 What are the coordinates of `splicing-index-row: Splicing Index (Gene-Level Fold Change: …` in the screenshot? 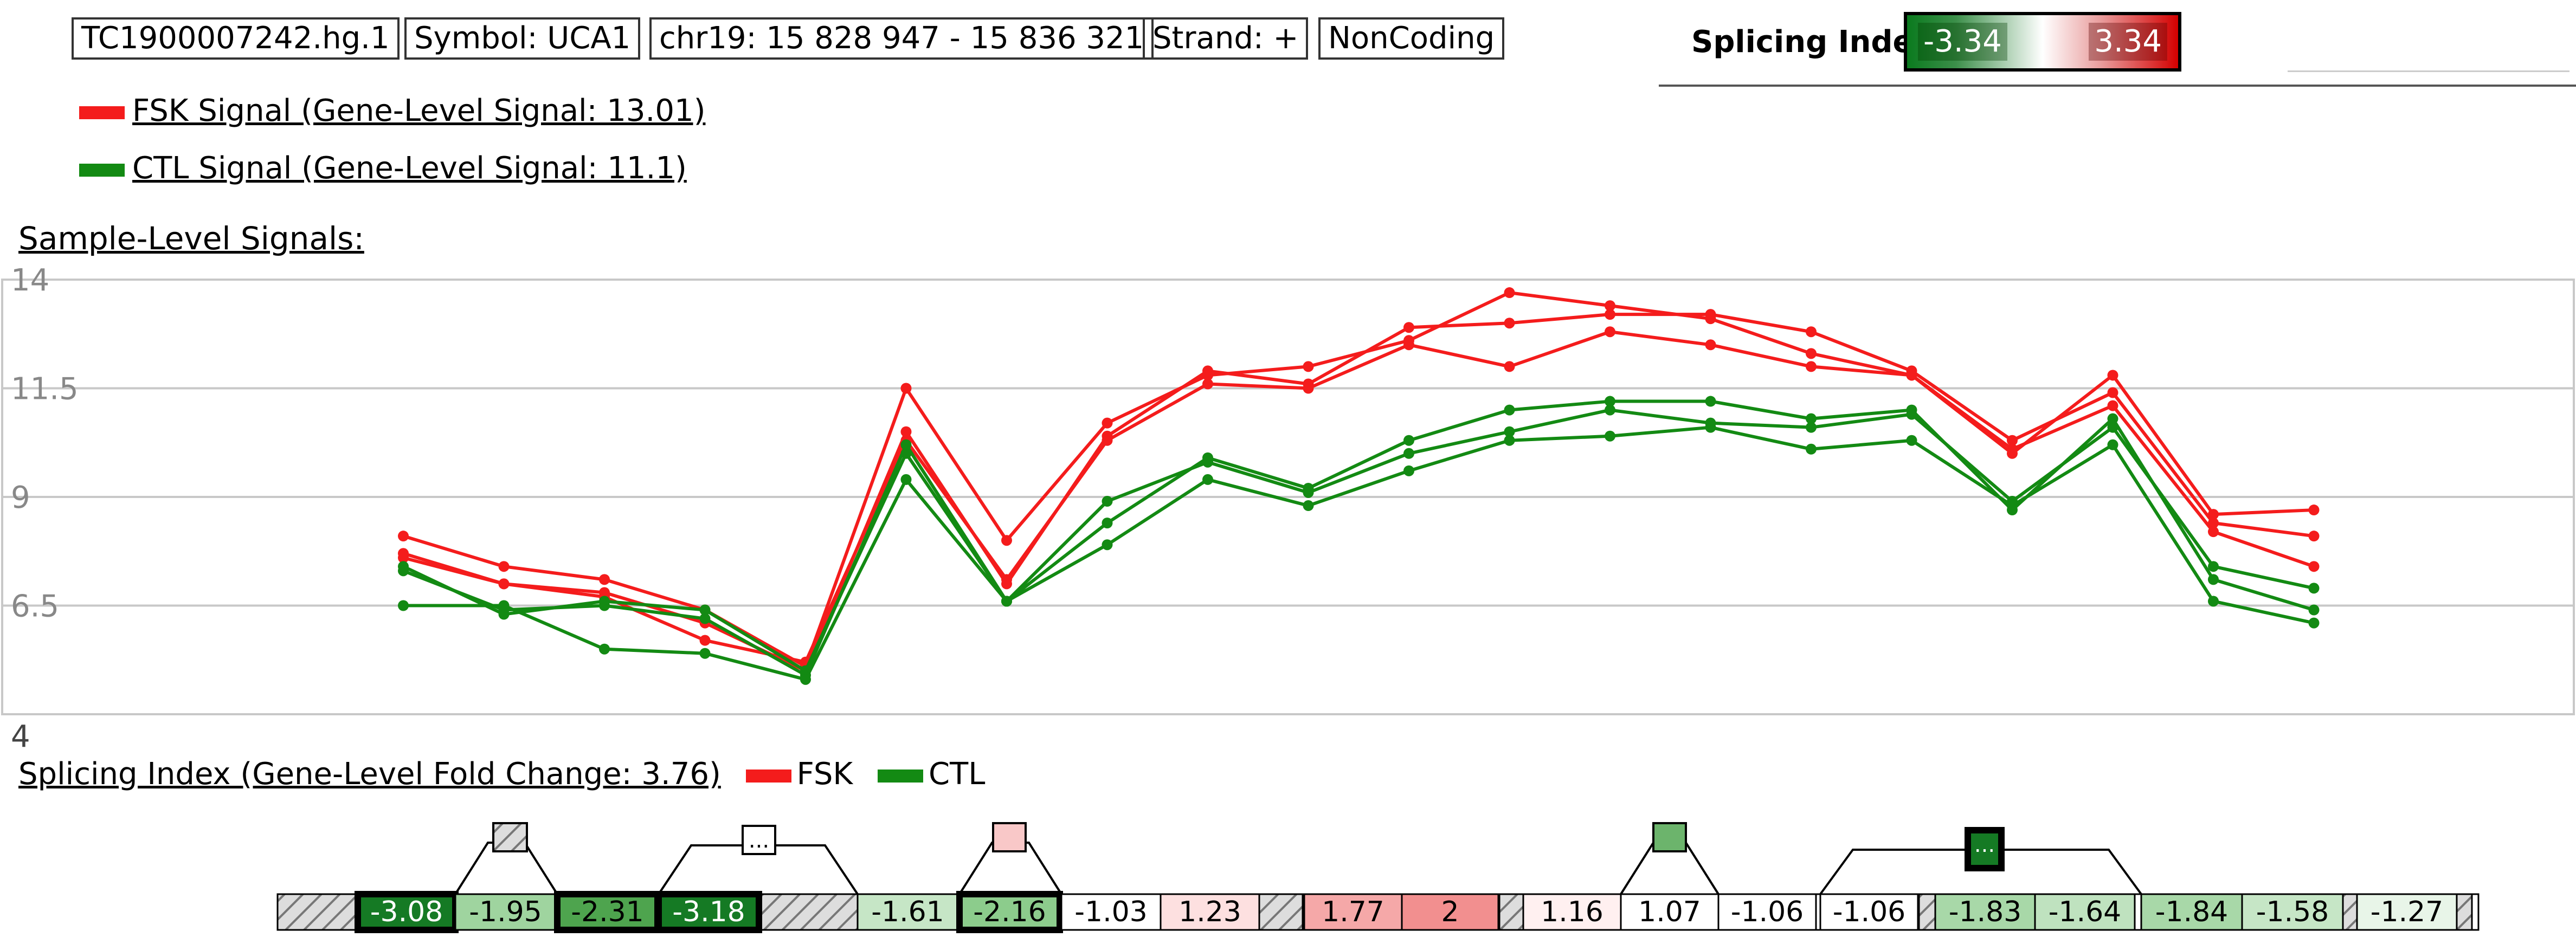 It's located at (501, 775).